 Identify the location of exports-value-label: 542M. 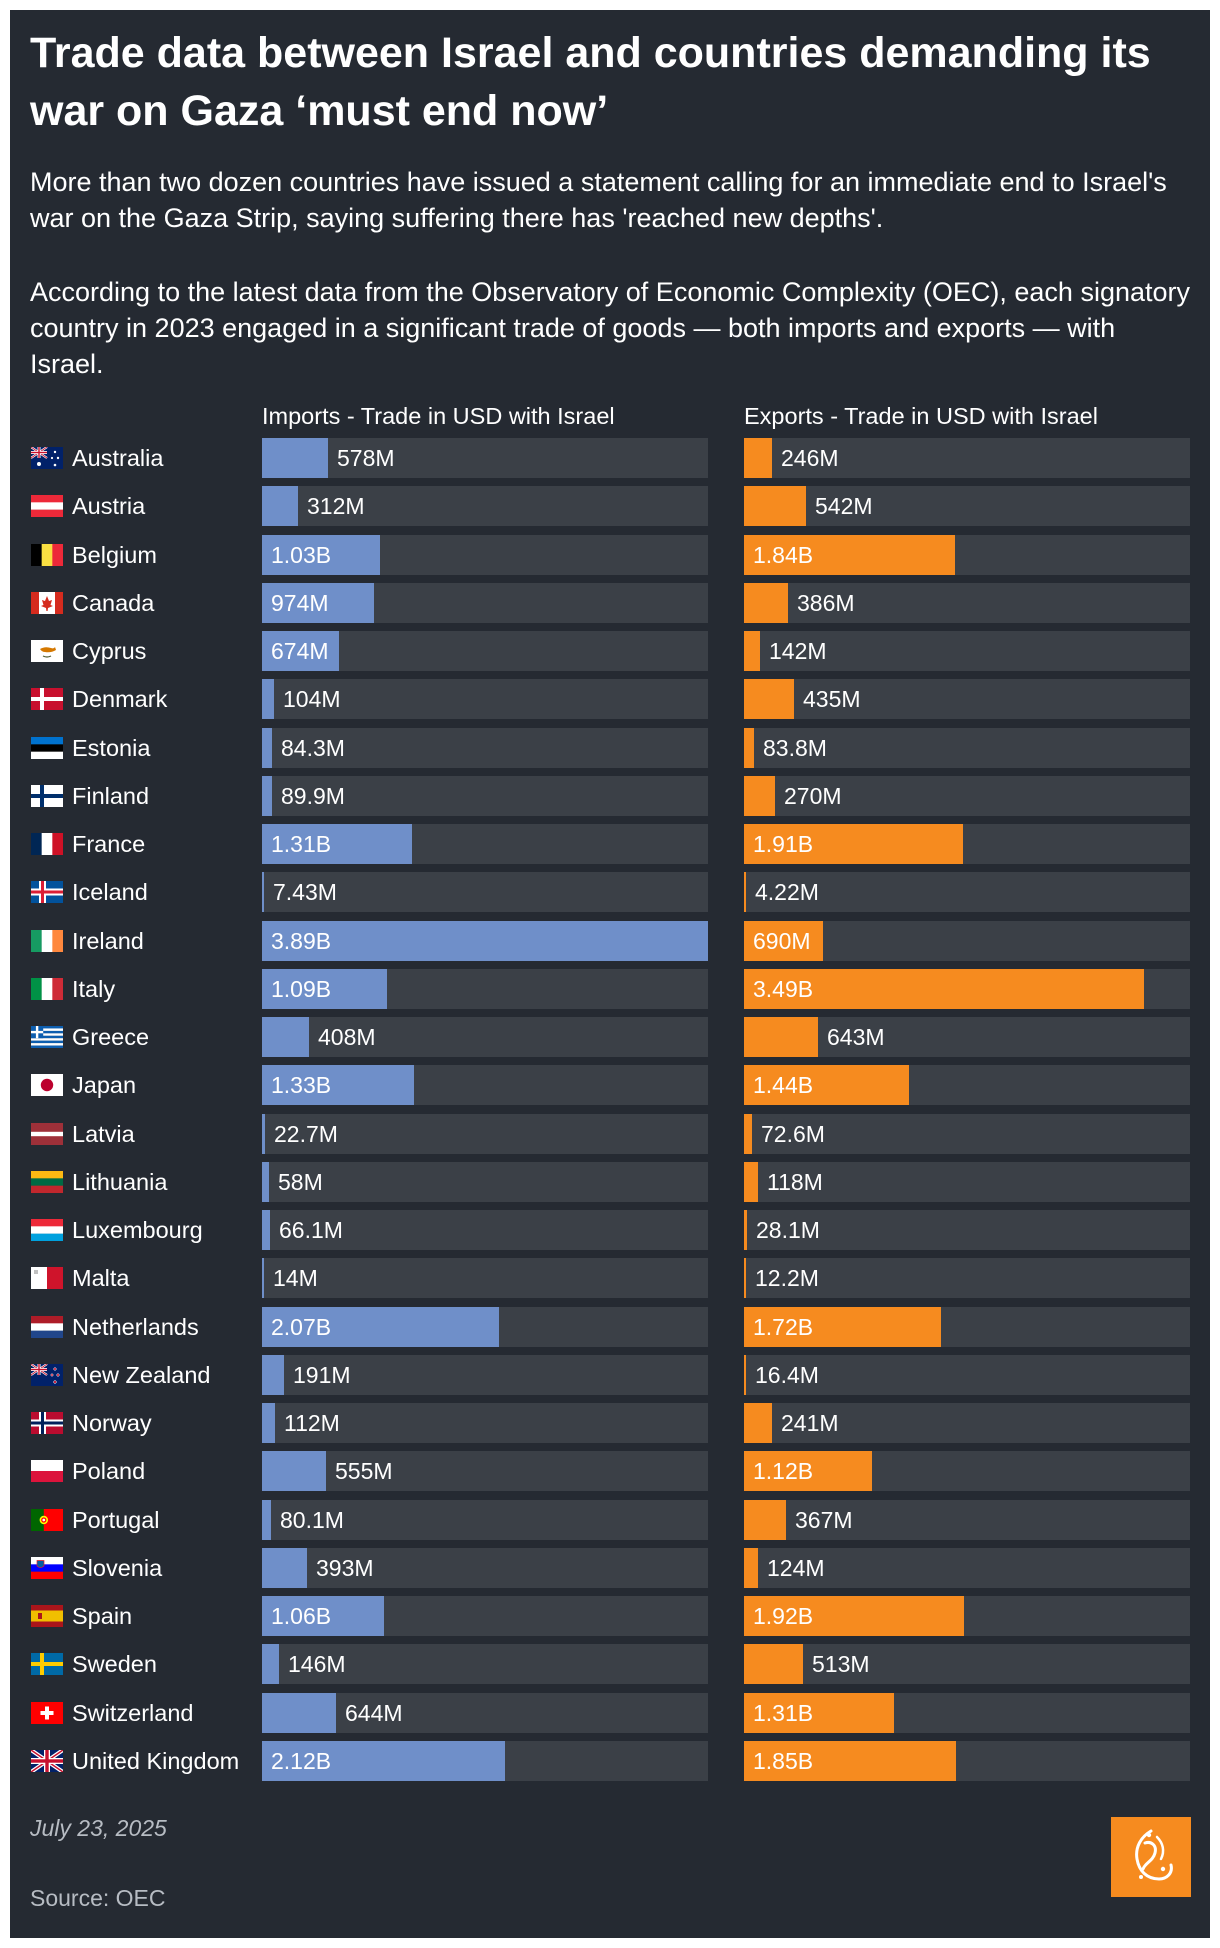
(844, 506).